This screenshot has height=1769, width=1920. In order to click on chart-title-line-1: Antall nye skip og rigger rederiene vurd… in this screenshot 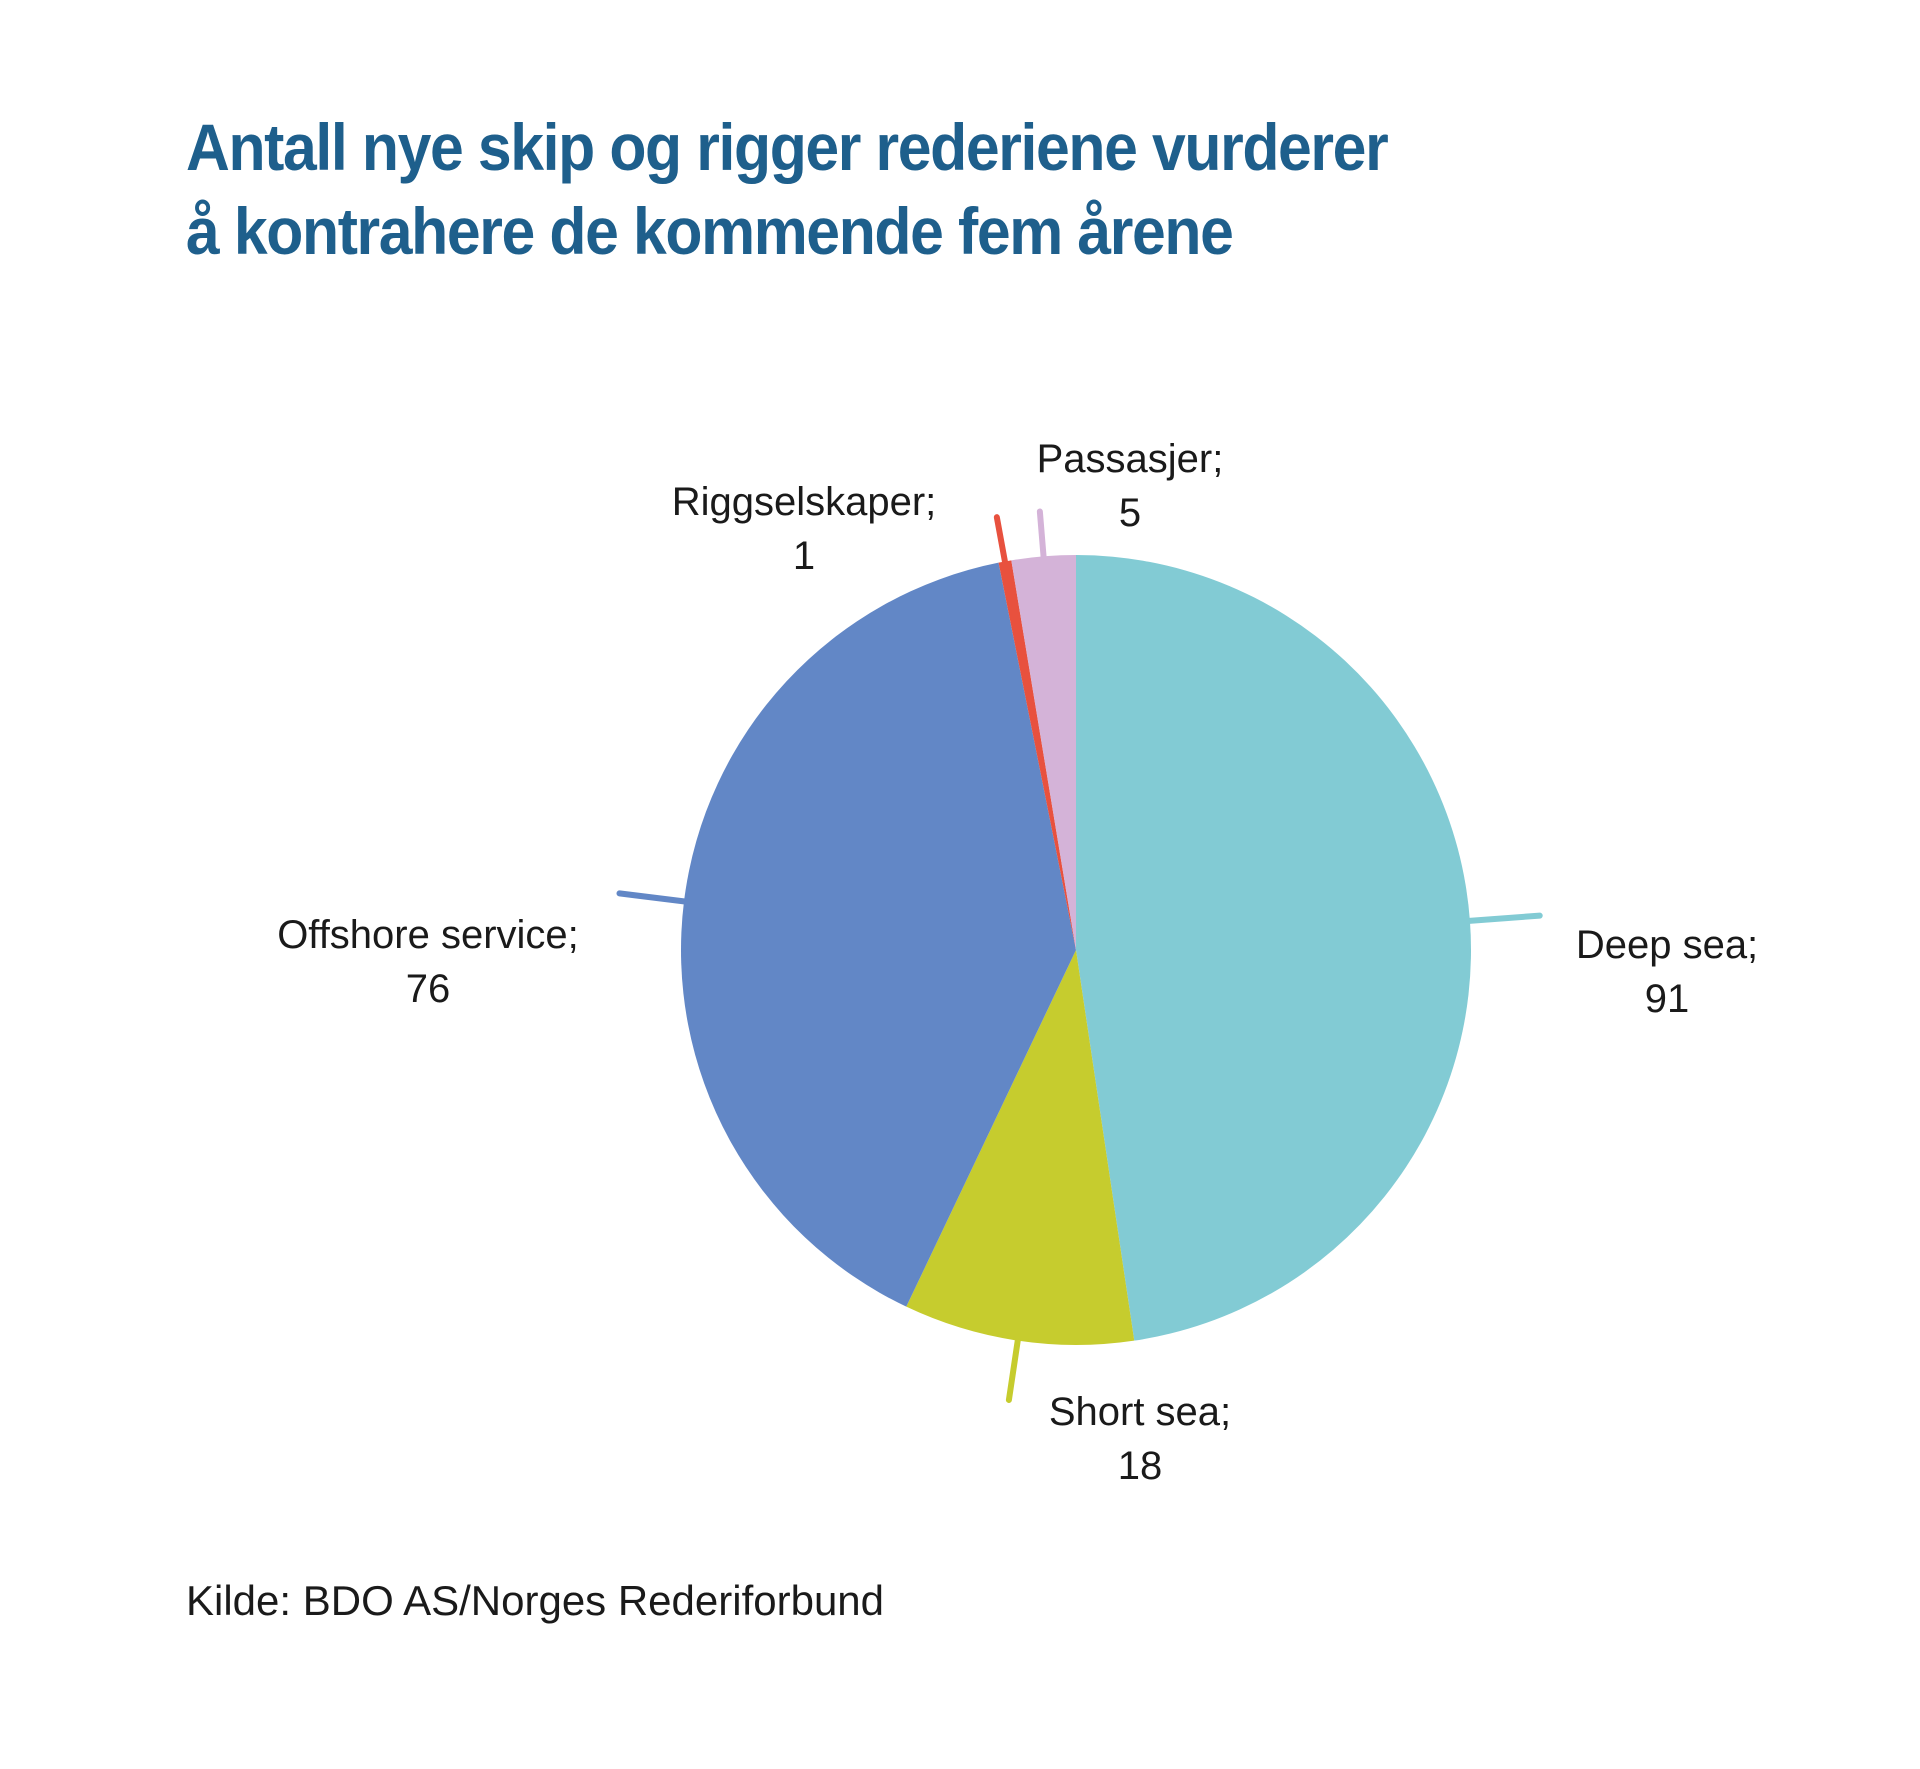, I will do `click(787, 147)`.